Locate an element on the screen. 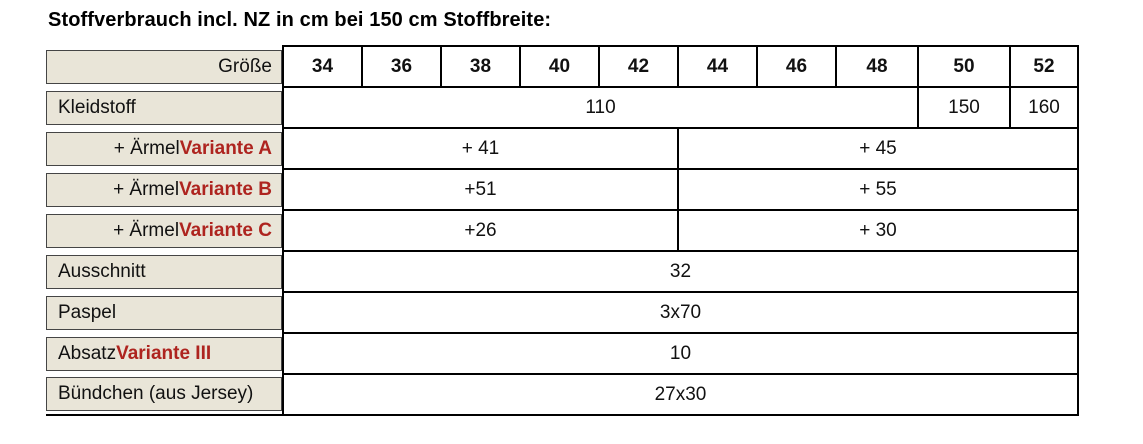 This screenshot has height=444, width=1143. row-label-variant: Variante III is located at coordinates (164, 353).